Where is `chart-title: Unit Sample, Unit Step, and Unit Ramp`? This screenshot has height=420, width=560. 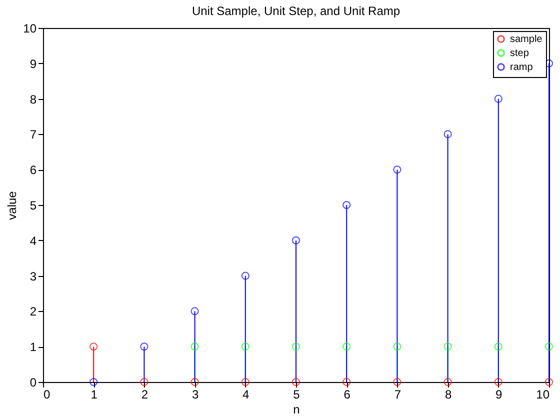
chart-title: Unit Sample, Unit Step, and Unit Ramp is located at coordinates (296, 11).